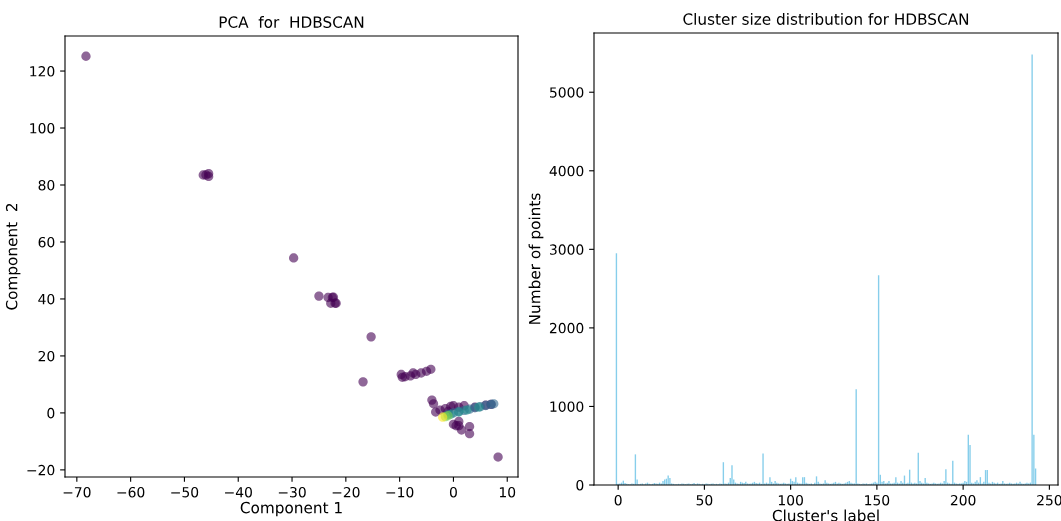  What do you see at coordinates (567, 92) in the screenshot?
I see `y-tick-label: 5000` at bounding box center [567, 92].